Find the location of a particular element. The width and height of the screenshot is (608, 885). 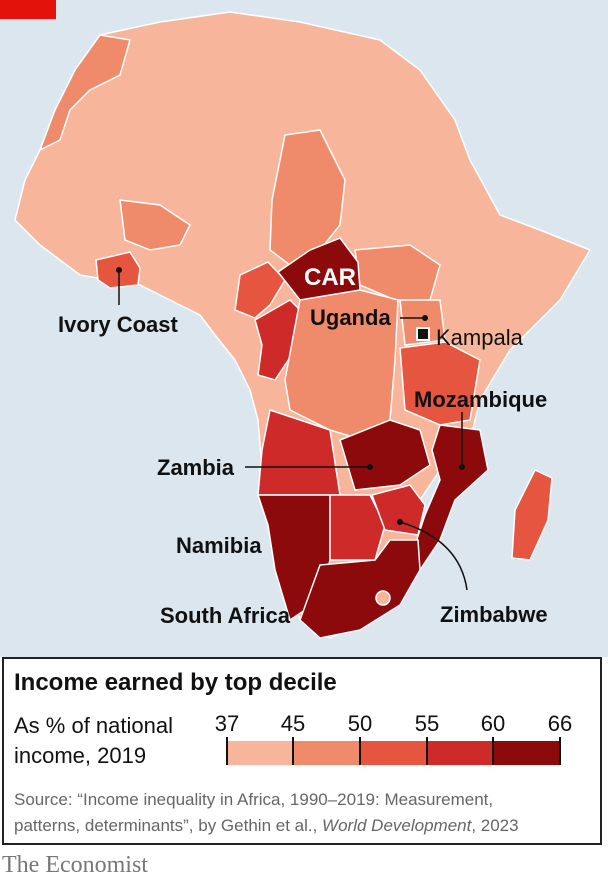

label-south-africa: South Africa is located at coordinates (225, 615).